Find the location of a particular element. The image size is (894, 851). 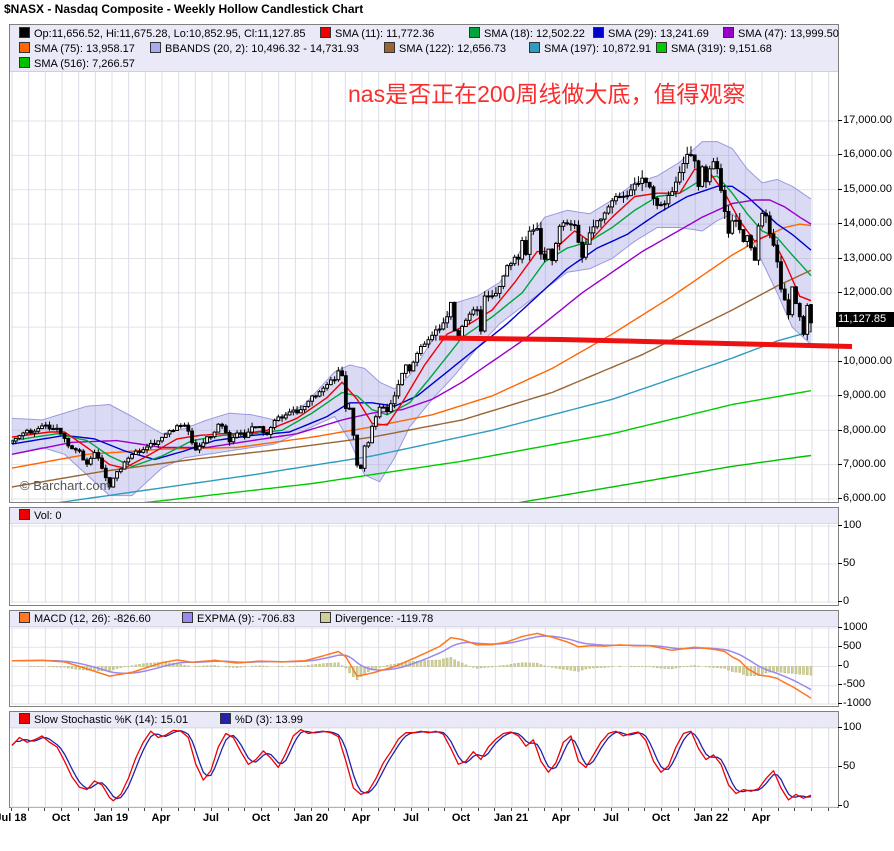

y-axis-tick-label: 50 is located at coordinates (849, 766).